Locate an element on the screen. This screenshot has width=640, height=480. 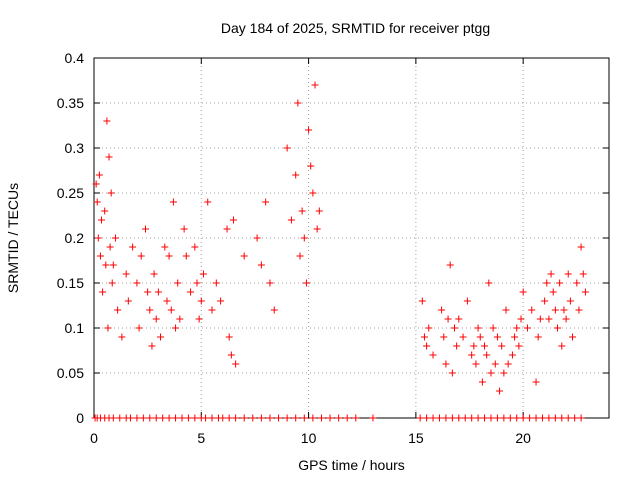
y-tick-label: 0.2 is located at coordinates (75, 238).